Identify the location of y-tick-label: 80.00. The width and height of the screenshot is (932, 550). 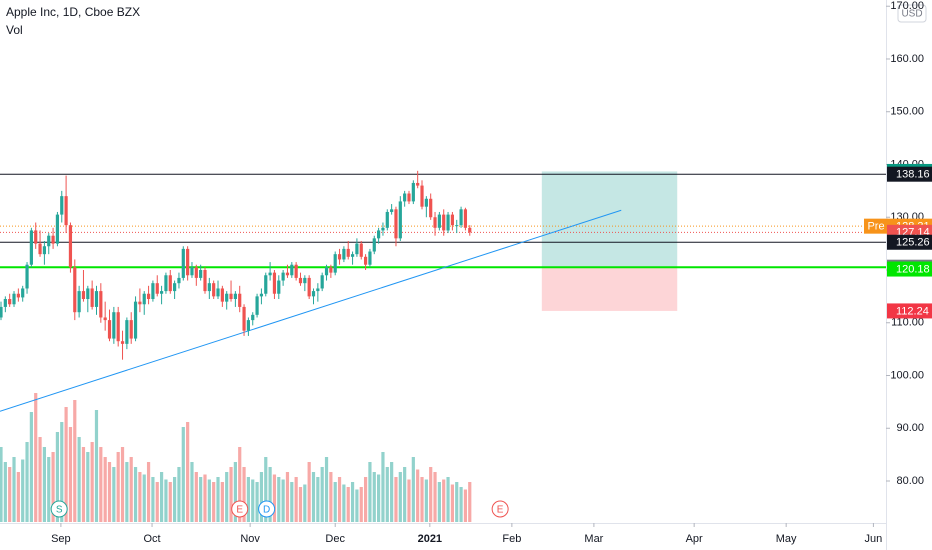
(910, 481).